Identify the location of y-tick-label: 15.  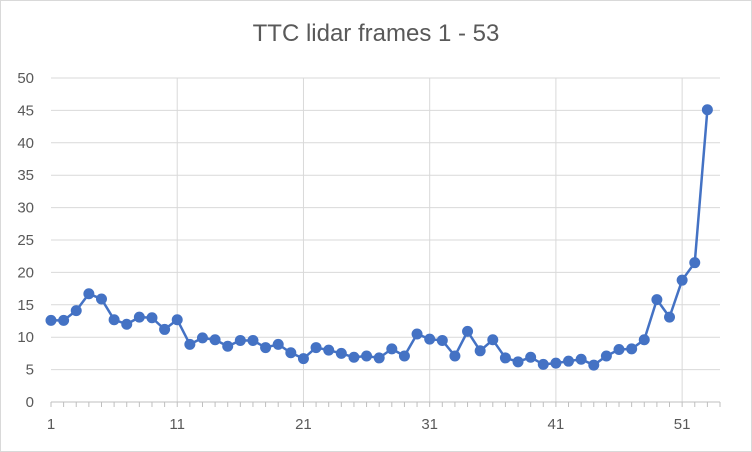
(25, 305).